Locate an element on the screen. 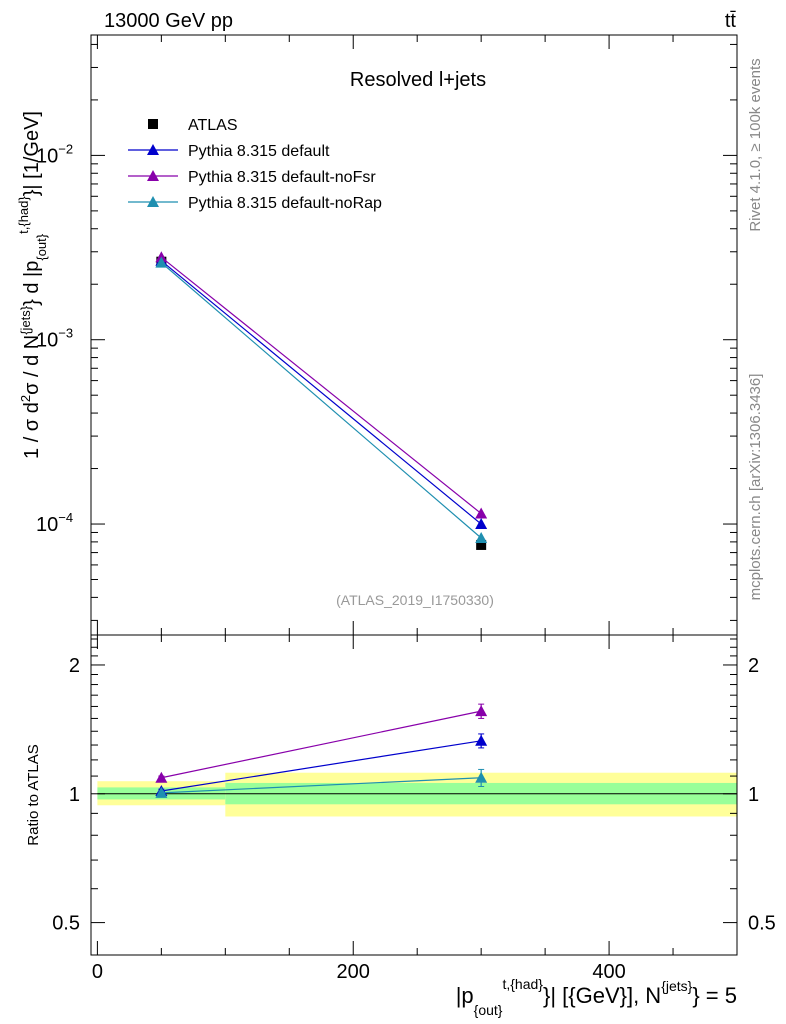  mcplots-credit-label: mcplots.cern.ch [arXiv:1306.3436] is located at coordinates (755, 487).